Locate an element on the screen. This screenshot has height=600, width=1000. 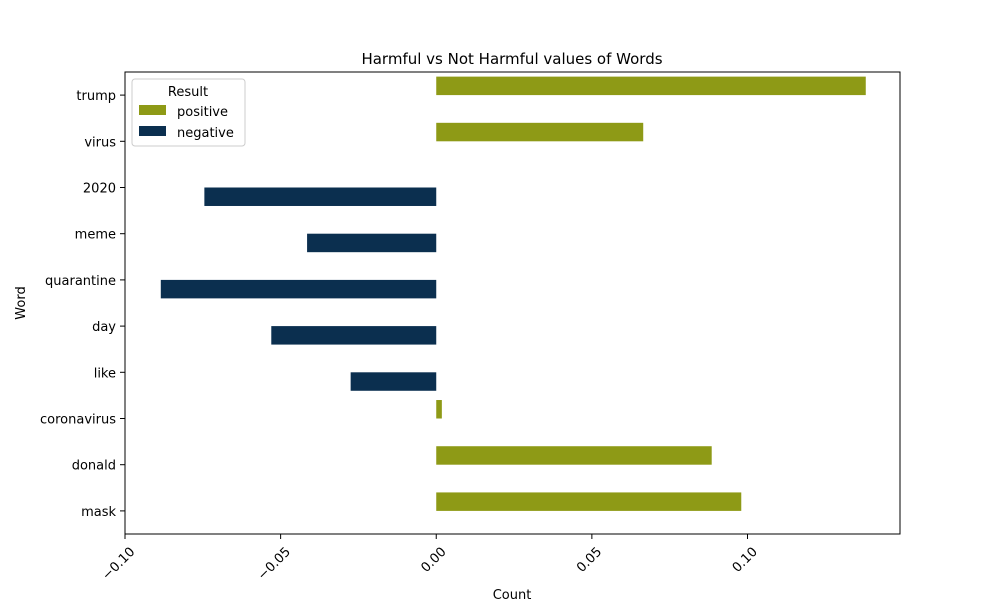
x-axis-ticks: −0.10 −0.05 0.00 0.05 0.10 is located at coordinates (430, 559).